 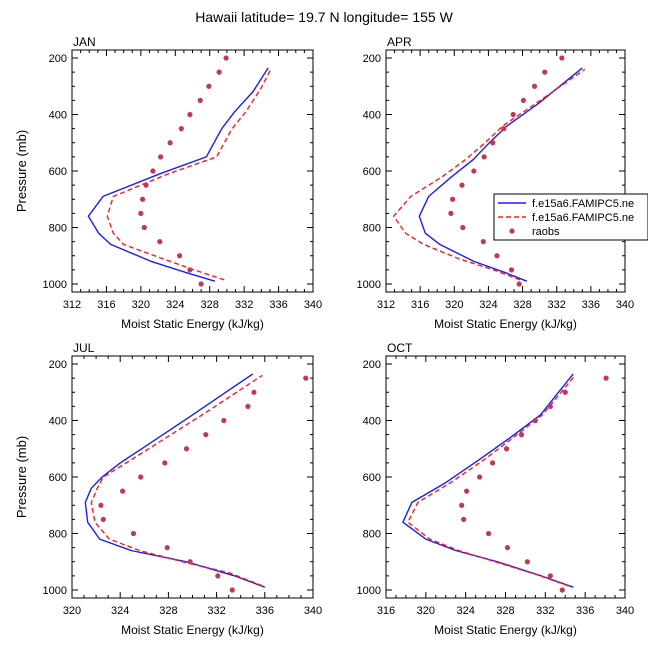 I want to click on legend-box, so click(x=570, y=217).